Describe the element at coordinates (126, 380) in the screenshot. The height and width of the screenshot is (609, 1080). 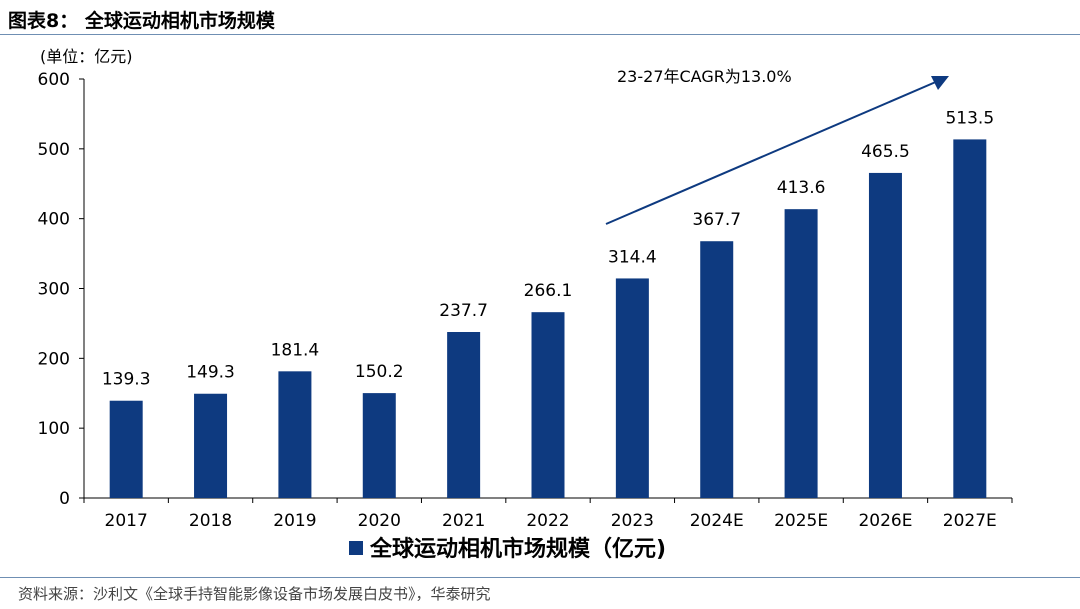
I see `data-label: 139.3` at that location.